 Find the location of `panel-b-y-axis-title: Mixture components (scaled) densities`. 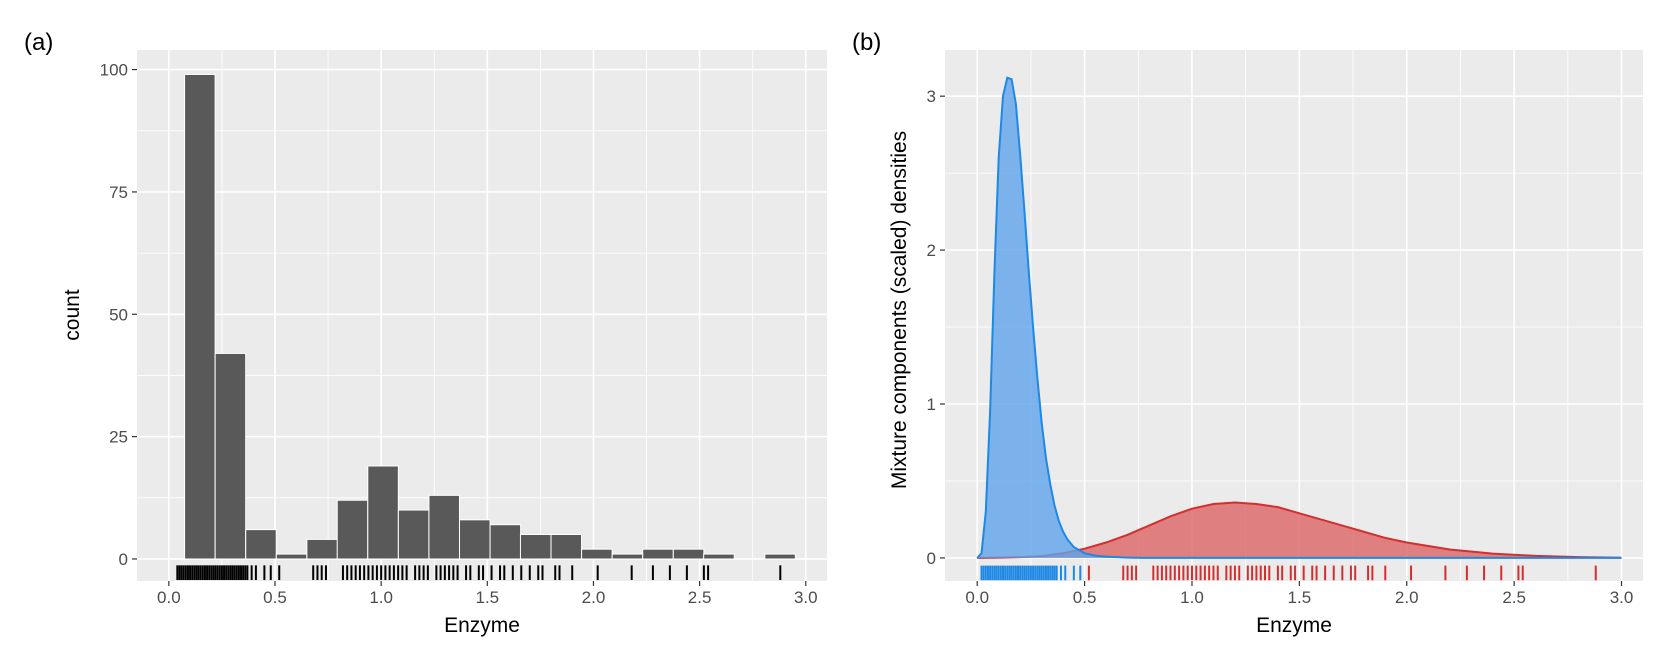

panel-b-y-axis-title: Mixture components (scaled) densities is located at coordinates (899, 310).